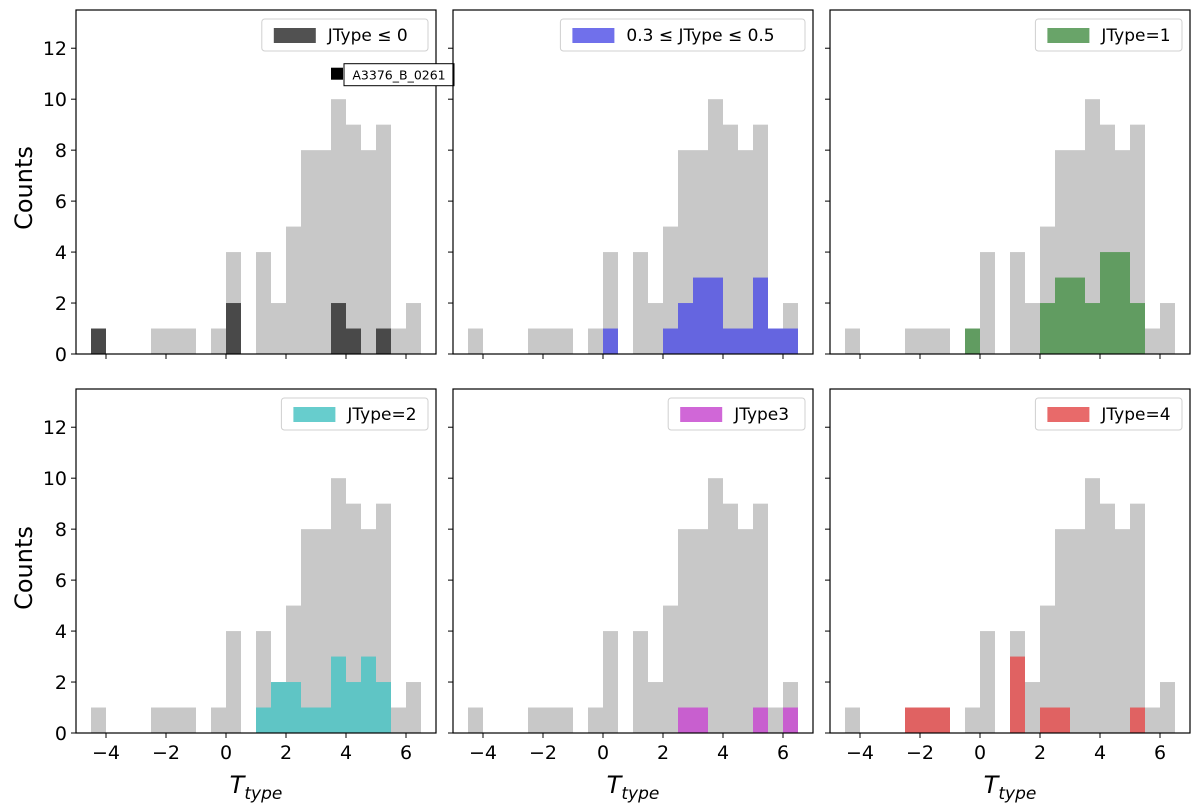  Describe the element at coordinates (615, 785) in the screenshot. I see `x-axis-label-main: T` at that location.